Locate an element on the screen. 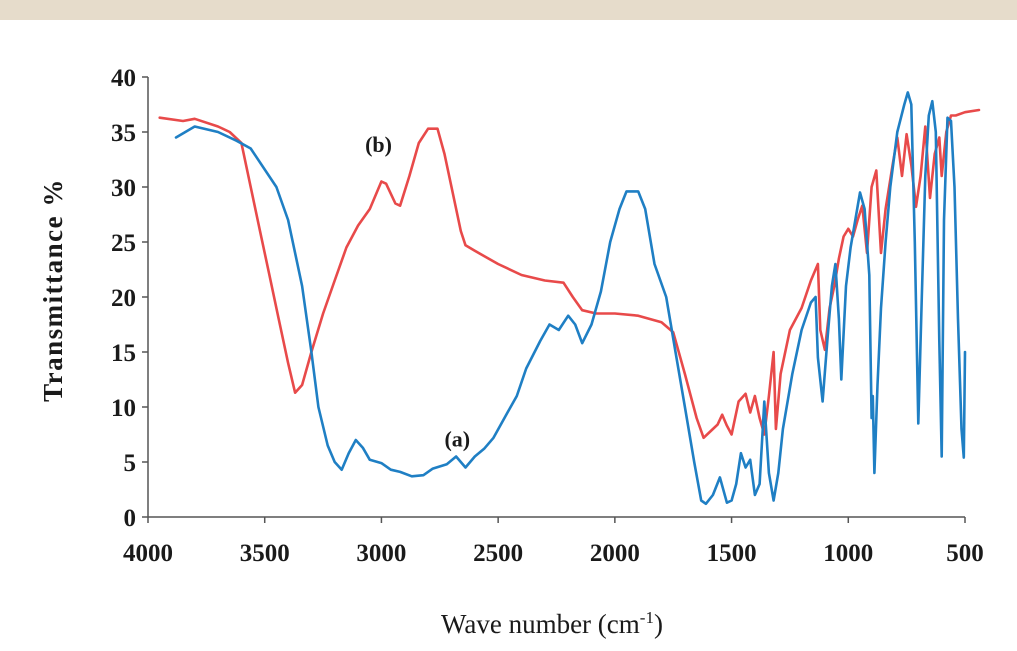 The width and height of the screenshot is (1017, 651). y-tick-label: 25 is located at coordinates (123, 243).